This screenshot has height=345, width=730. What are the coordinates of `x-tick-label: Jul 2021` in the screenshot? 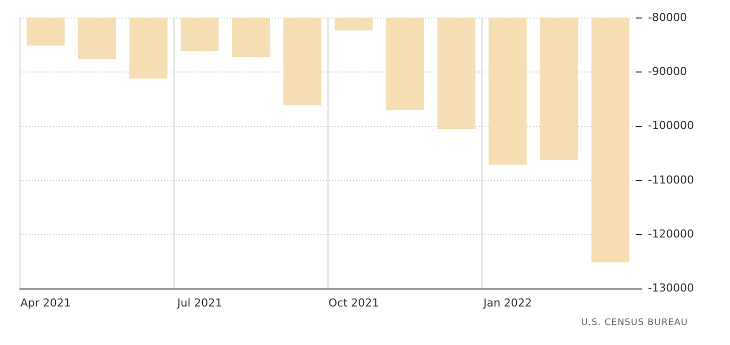 It's located at (199, 303).